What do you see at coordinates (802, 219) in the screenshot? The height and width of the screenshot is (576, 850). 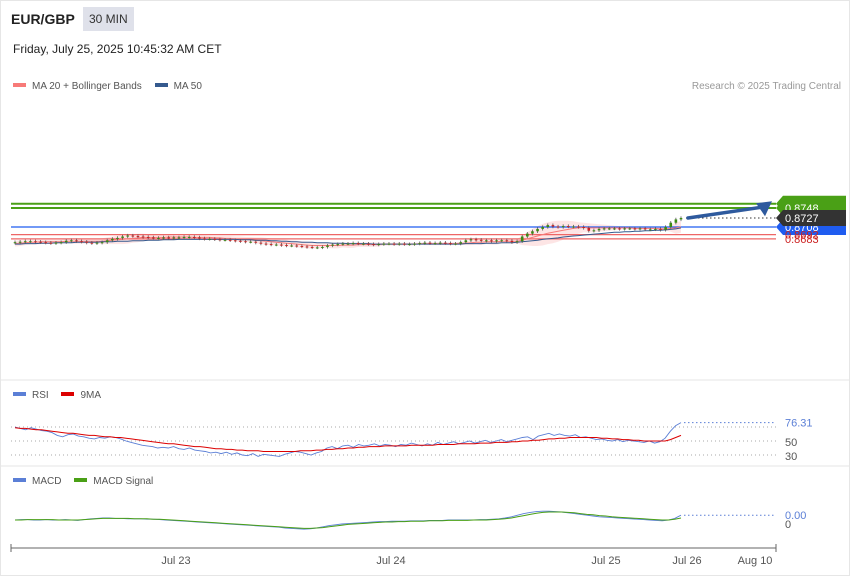 I see `last-price-label: 0.8727` at bounding box center [802, 219].